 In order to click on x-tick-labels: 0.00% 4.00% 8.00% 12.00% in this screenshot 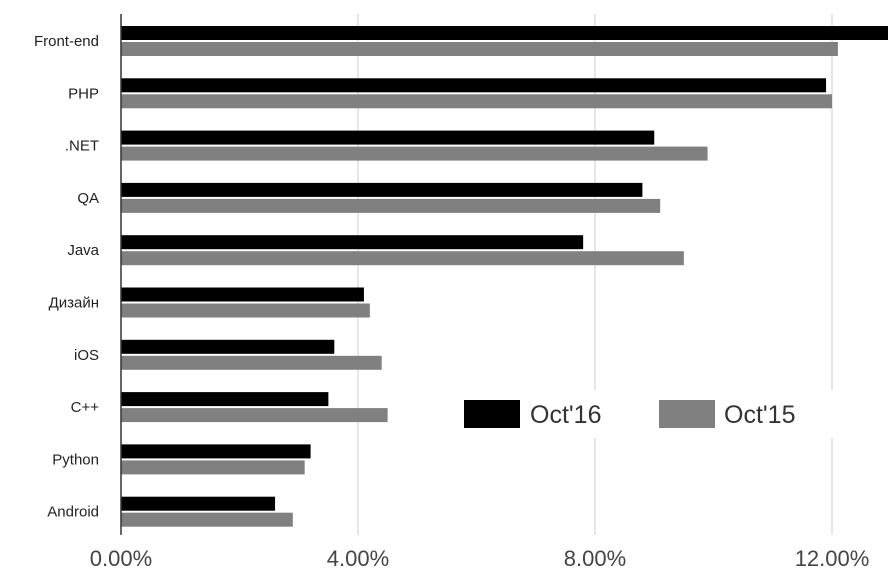, I will do `click(480, 558)`.